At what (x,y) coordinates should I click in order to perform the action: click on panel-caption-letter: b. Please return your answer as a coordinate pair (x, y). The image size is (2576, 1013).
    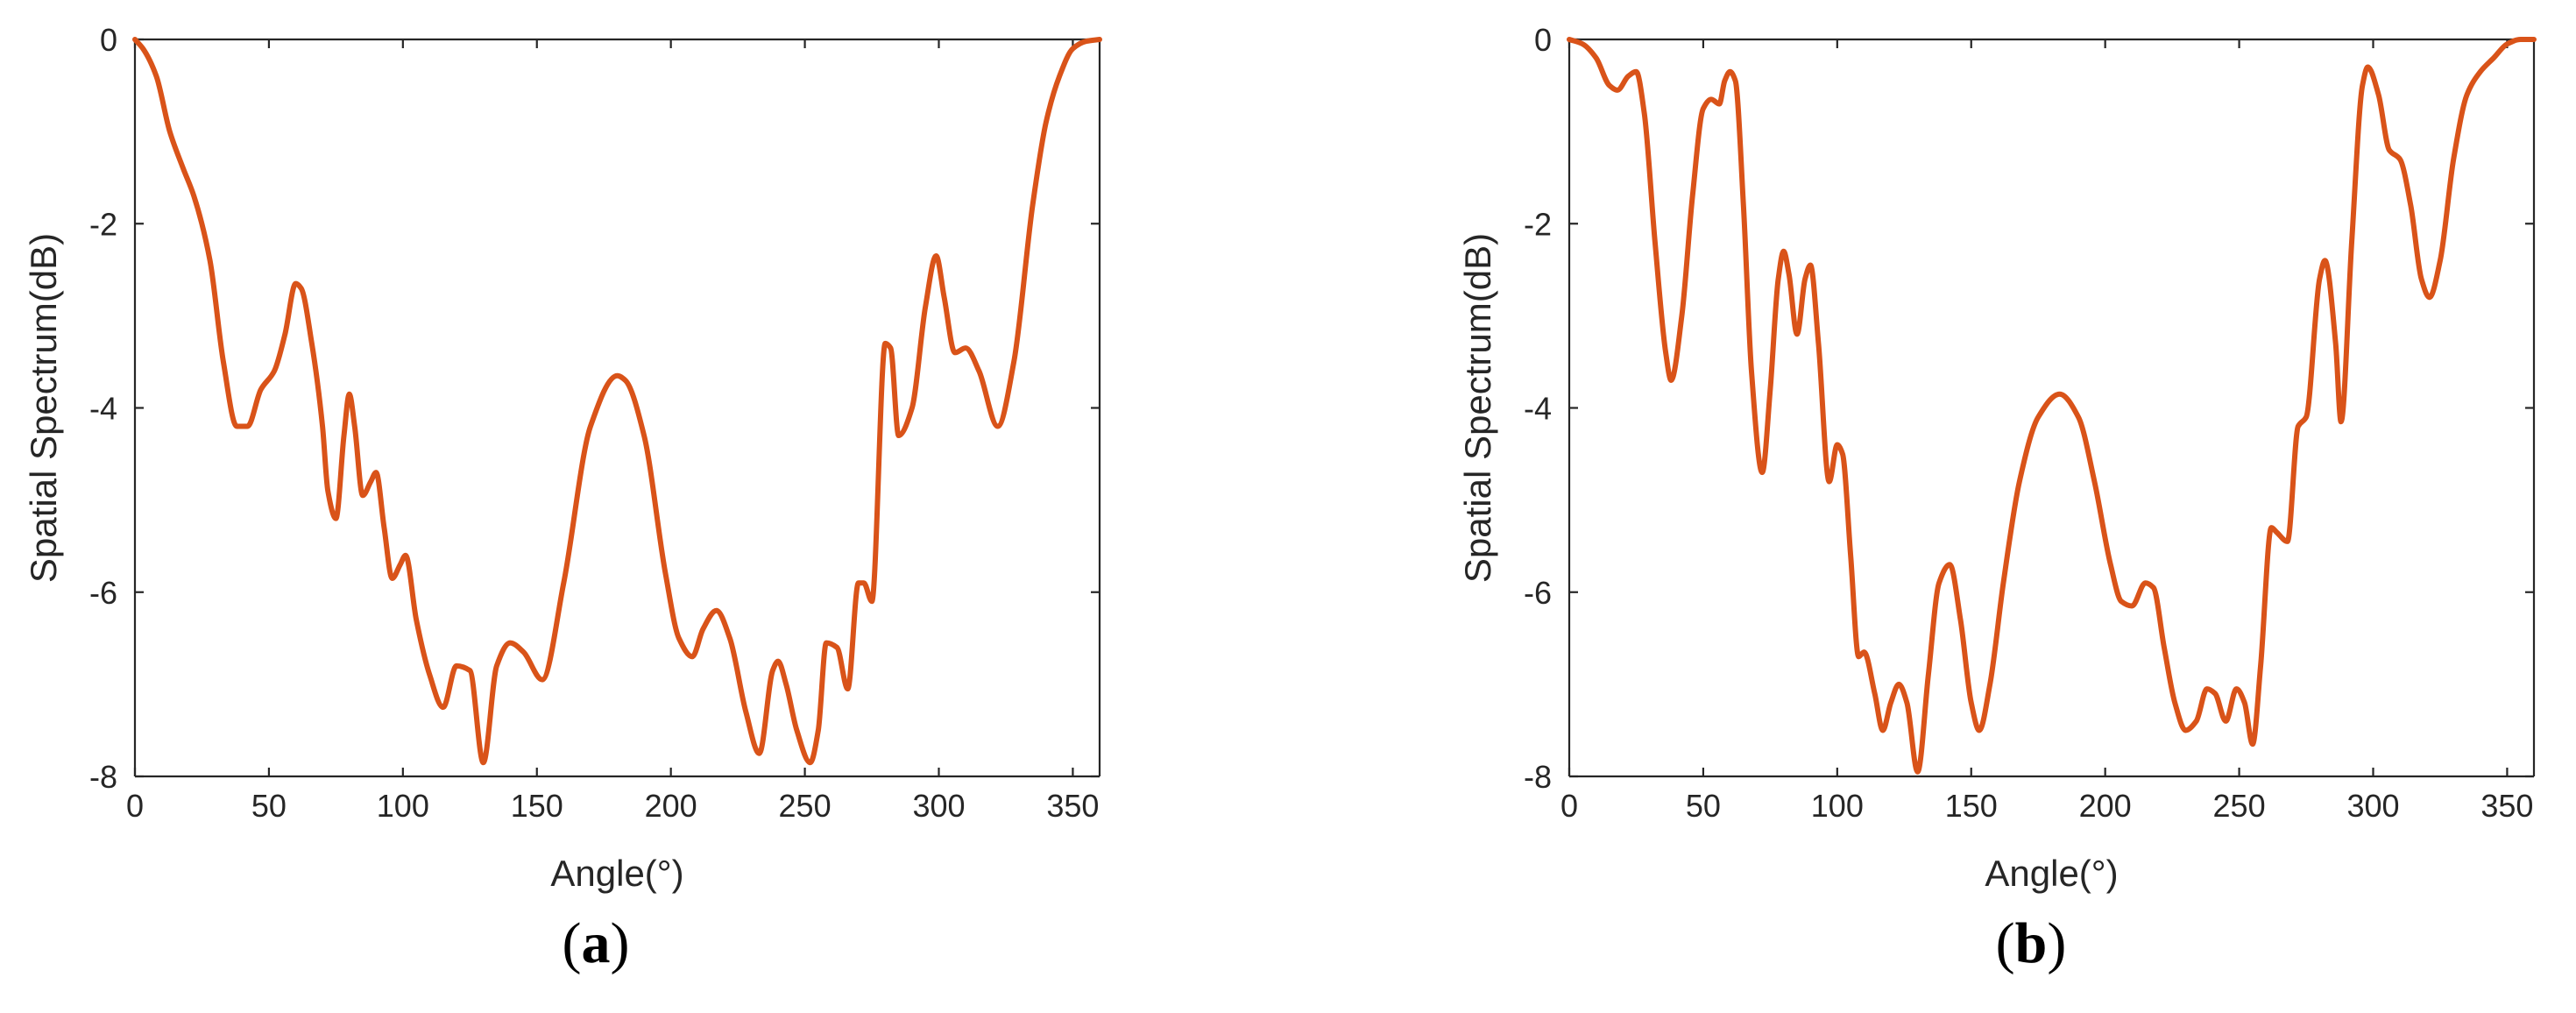
    Looking at the image, I should click on (2031, 943).